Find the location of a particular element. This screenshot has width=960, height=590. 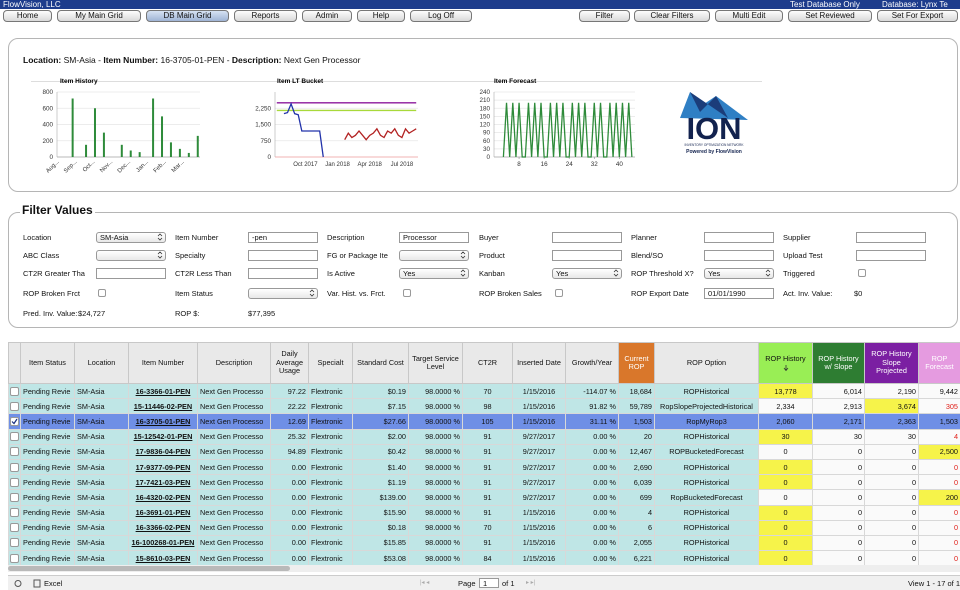

column-header: ROP Option is located at coordinates (706, 363).